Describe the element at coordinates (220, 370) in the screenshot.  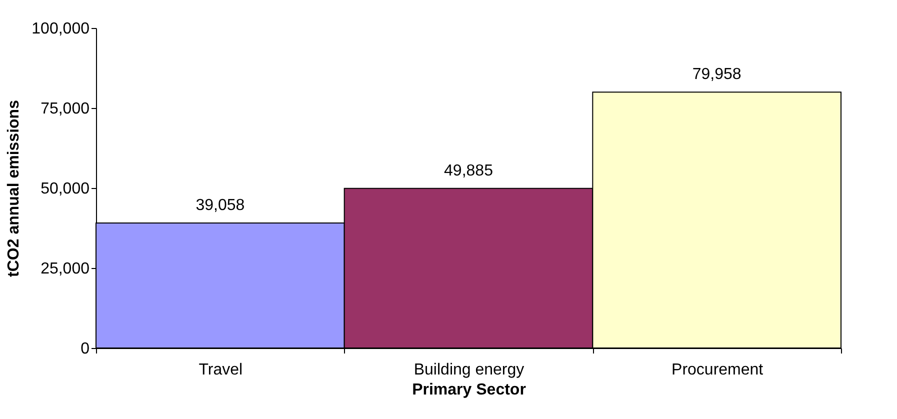
I see `x-tick-label: Travel` at that location.